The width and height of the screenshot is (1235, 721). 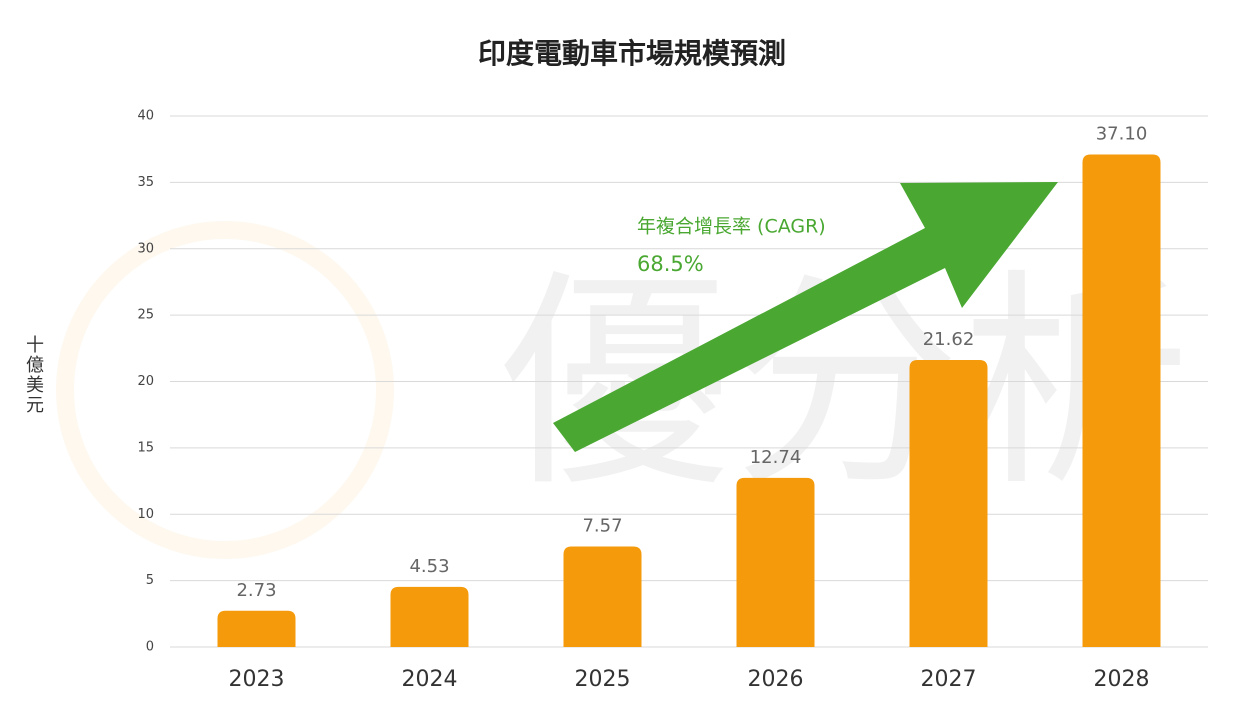 What do you see at coordinates (145, 447) in the screenshot?
I see `y-tick-label: 15` at bounding box center [145, 447].